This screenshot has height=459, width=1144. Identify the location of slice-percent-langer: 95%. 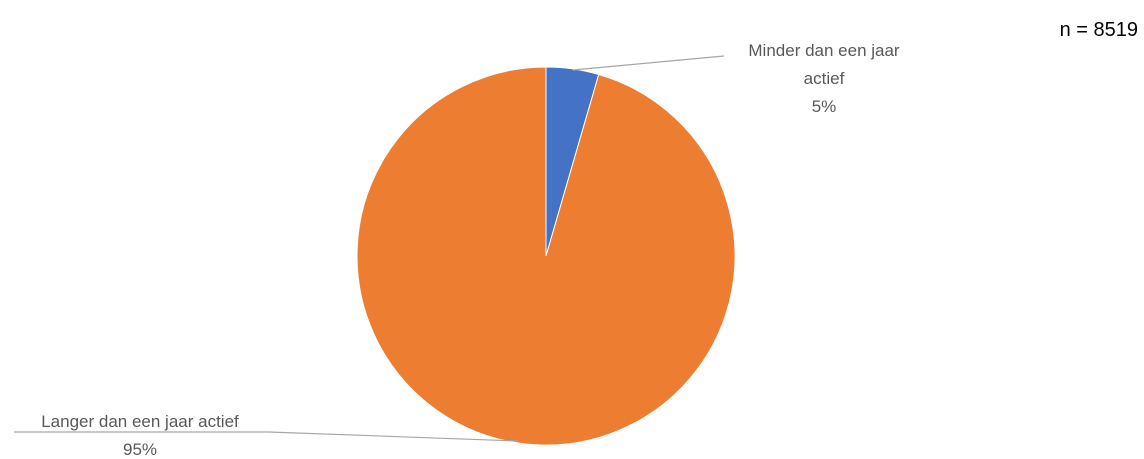
(140, 449).